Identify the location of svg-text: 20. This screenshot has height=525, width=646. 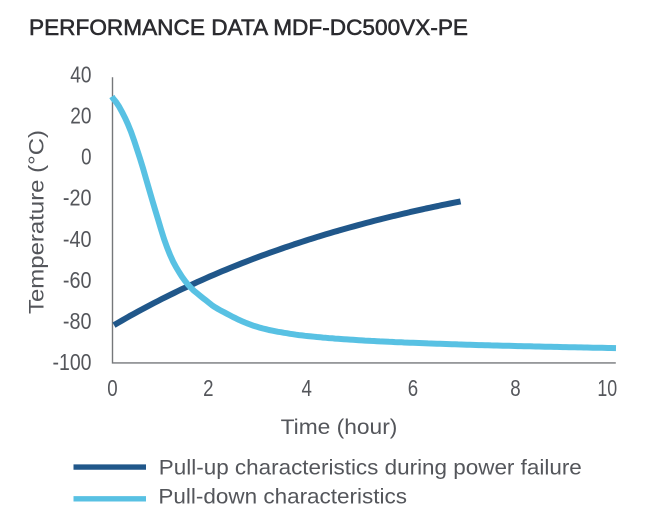
(80, 115).